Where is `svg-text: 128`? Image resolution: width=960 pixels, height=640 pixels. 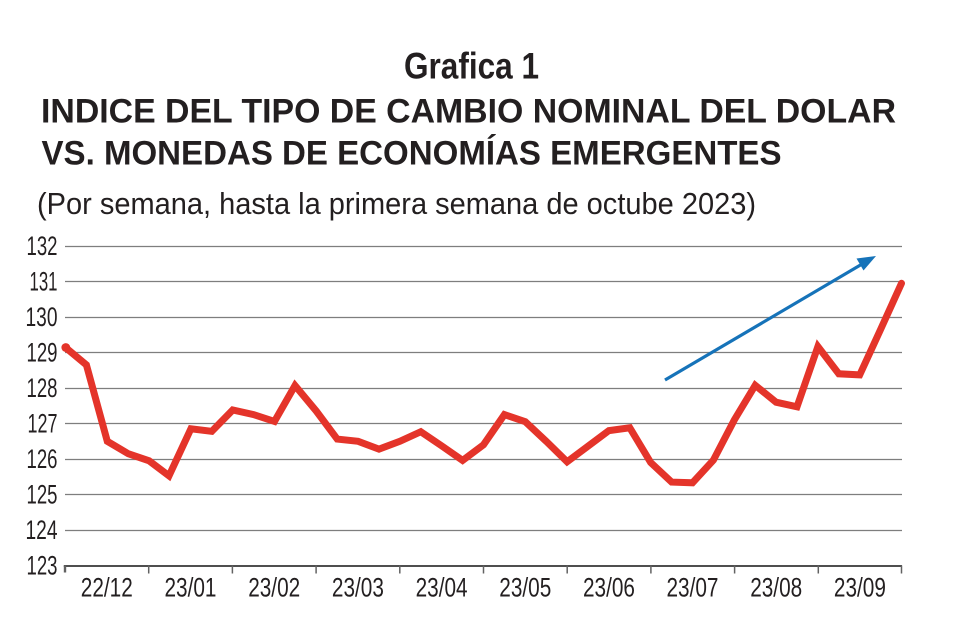 svg-text: 128 is located at coordinates (42, 388).